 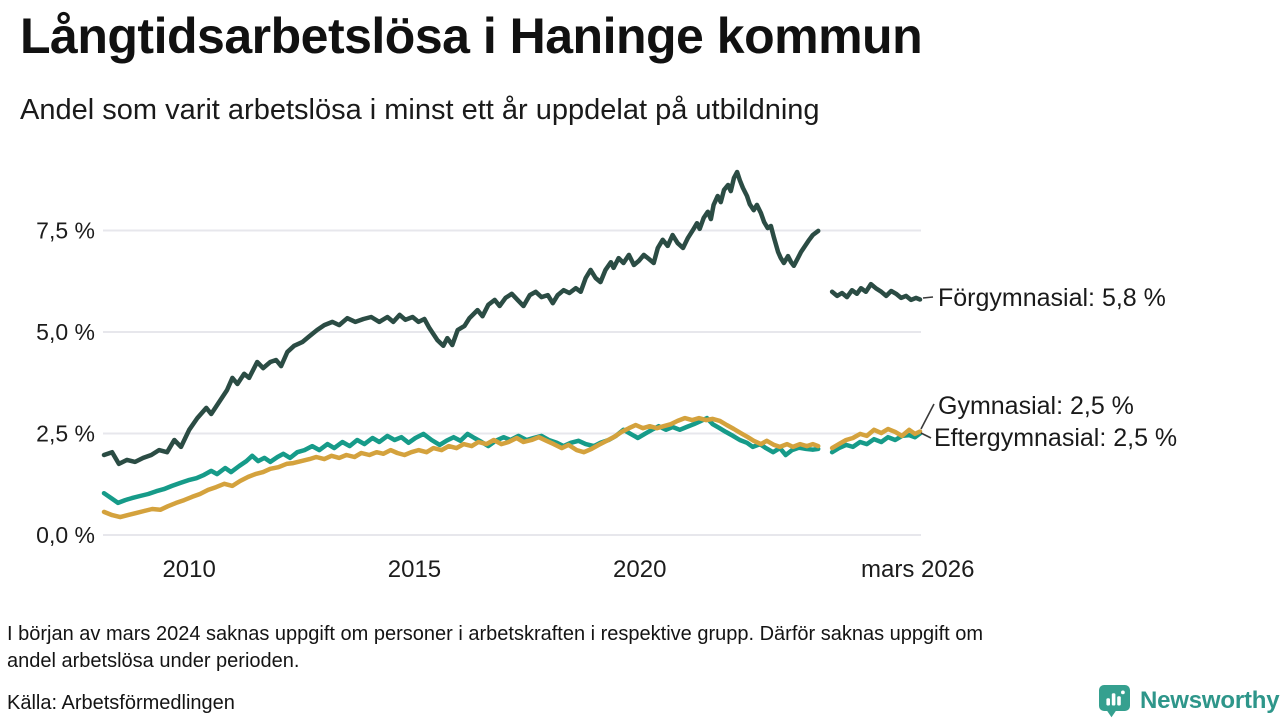 What do you see at coordinates (121, 703) in the screenshot?
I see `source-credit: Källa: Arbetsförmedlingen` at bounding box center [121, 703].